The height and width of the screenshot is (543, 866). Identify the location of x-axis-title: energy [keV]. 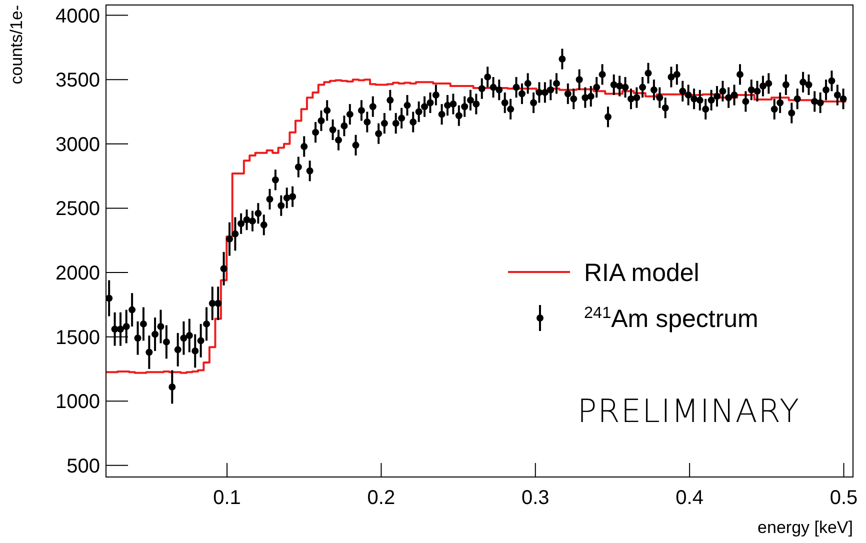
(805, 527).